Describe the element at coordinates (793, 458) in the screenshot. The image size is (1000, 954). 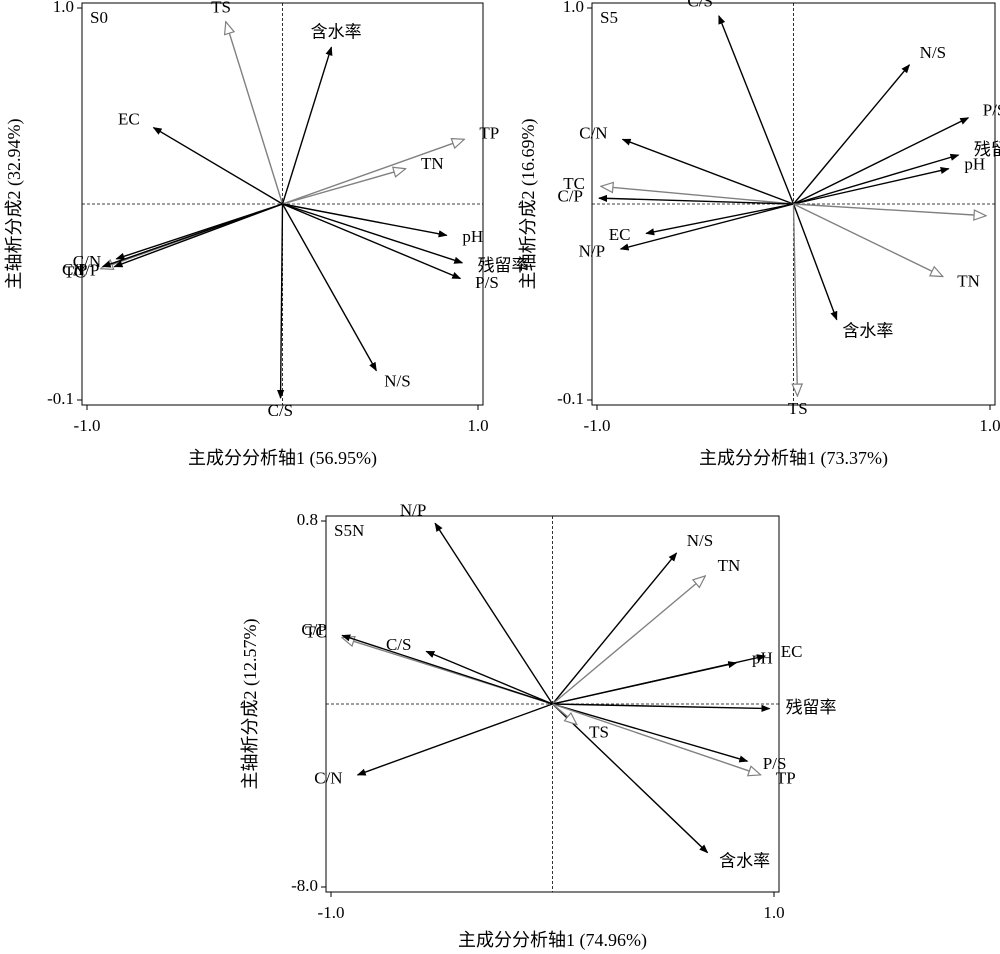
I see `x-axis-title: 主成分分析轴1 (73.37%)` at that location.